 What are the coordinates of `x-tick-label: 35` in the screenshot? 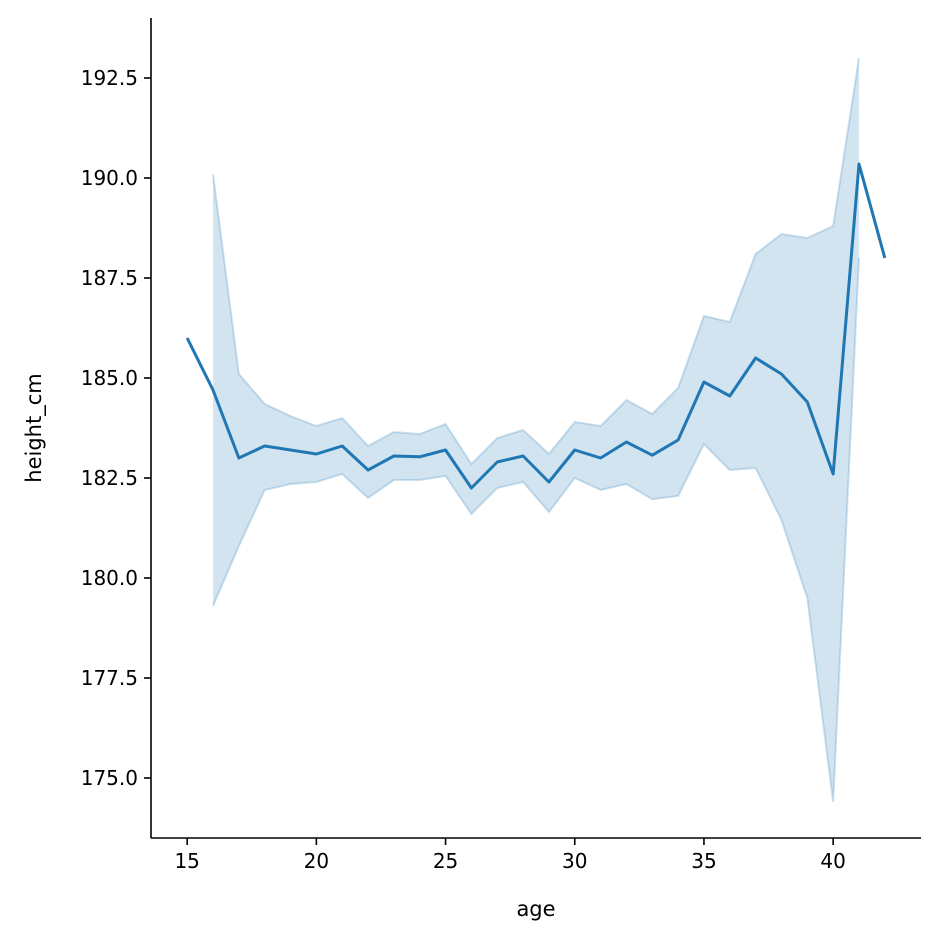 It's located at (703, 861).